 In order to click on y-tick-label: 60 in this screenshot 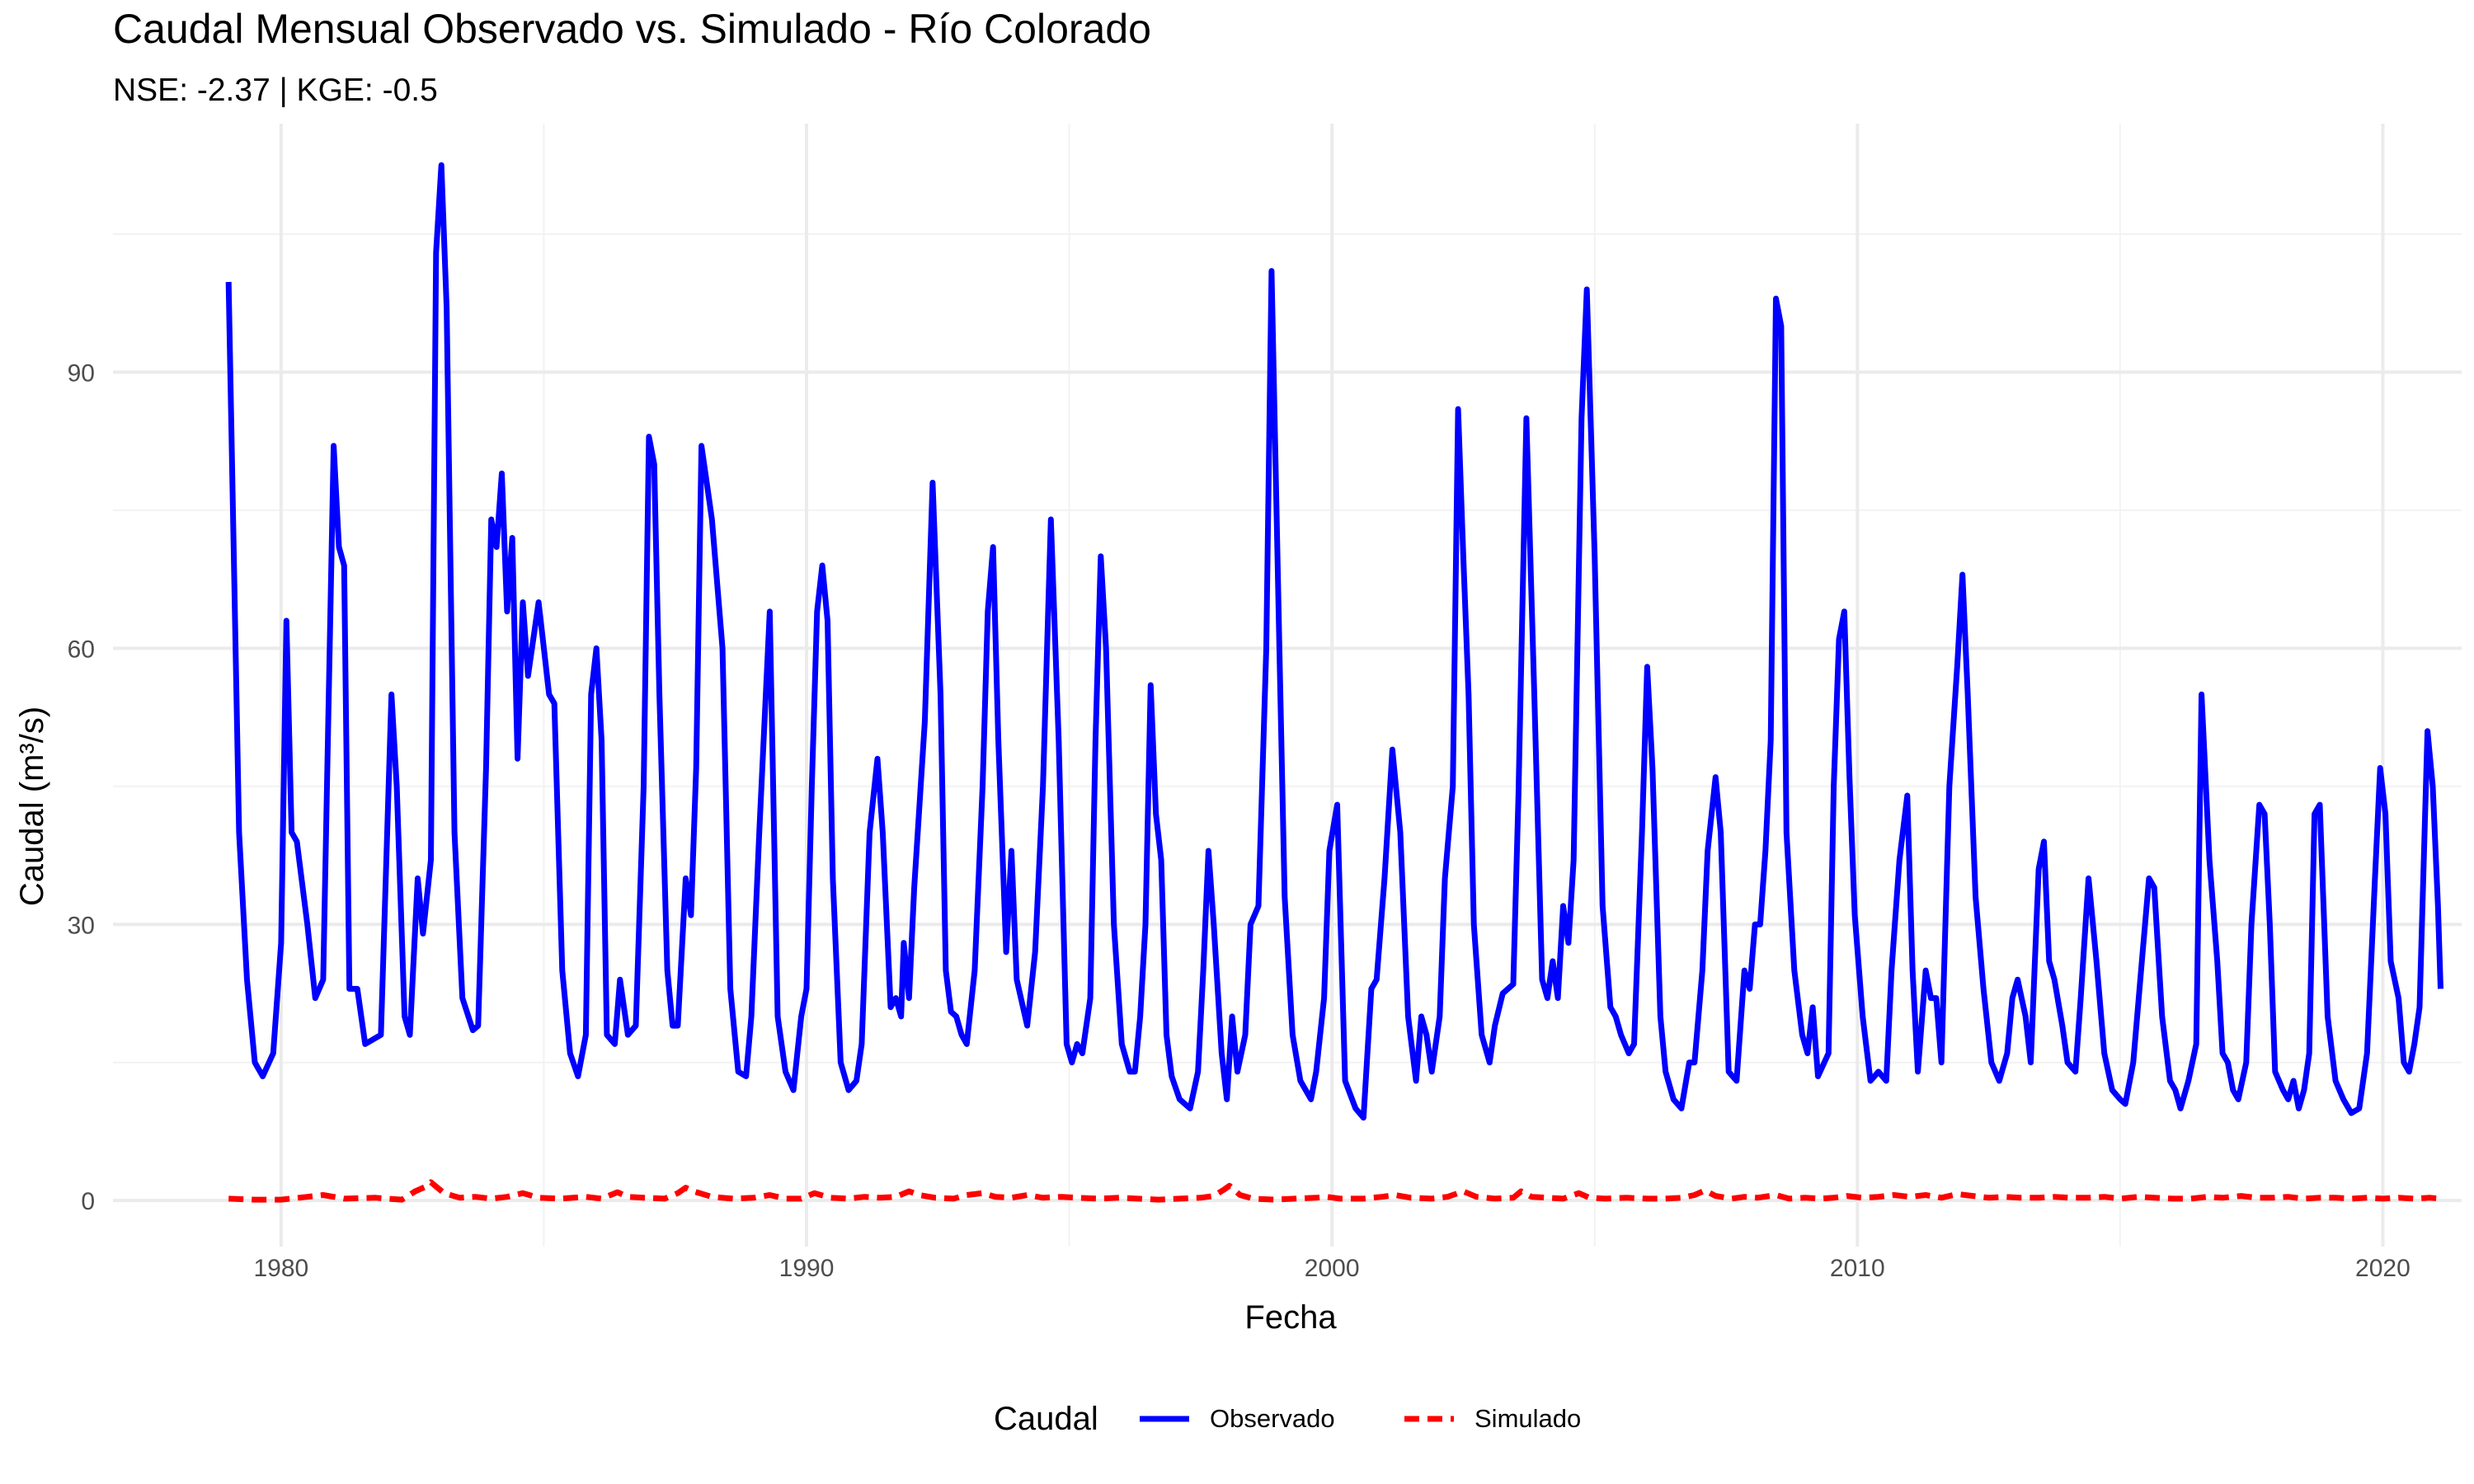, I will do `click(81, 649)`.